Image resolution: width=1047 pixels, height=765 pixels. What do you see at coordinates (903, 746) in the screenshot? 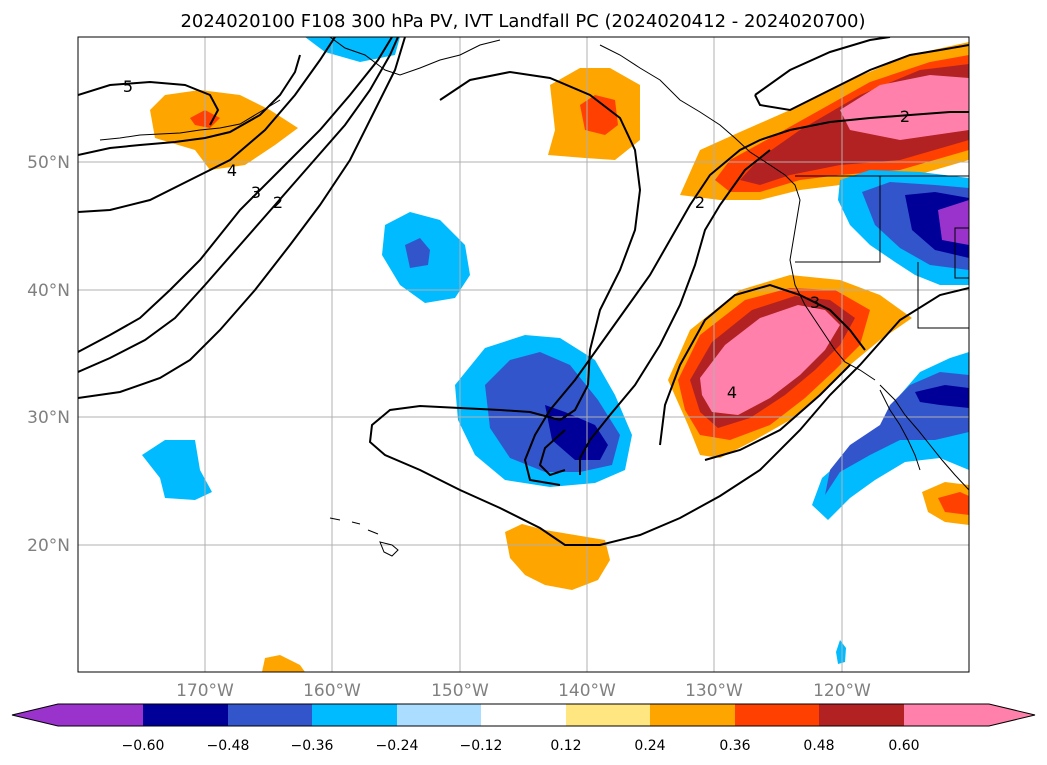
I see `colorbar-tick-label: 0.60` at bounding box center [903, 746].